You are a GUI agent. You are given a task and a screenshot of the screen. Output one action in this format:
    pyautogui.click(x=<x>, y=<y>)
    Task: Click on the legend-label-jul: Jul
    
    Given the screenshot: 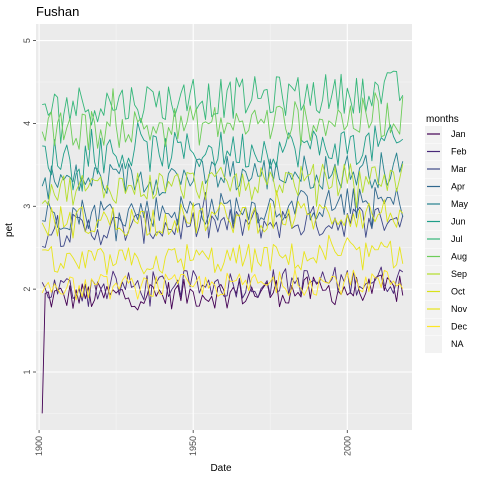 What is the action you would take?
    pyautogui.click(x=457, y=239)
    